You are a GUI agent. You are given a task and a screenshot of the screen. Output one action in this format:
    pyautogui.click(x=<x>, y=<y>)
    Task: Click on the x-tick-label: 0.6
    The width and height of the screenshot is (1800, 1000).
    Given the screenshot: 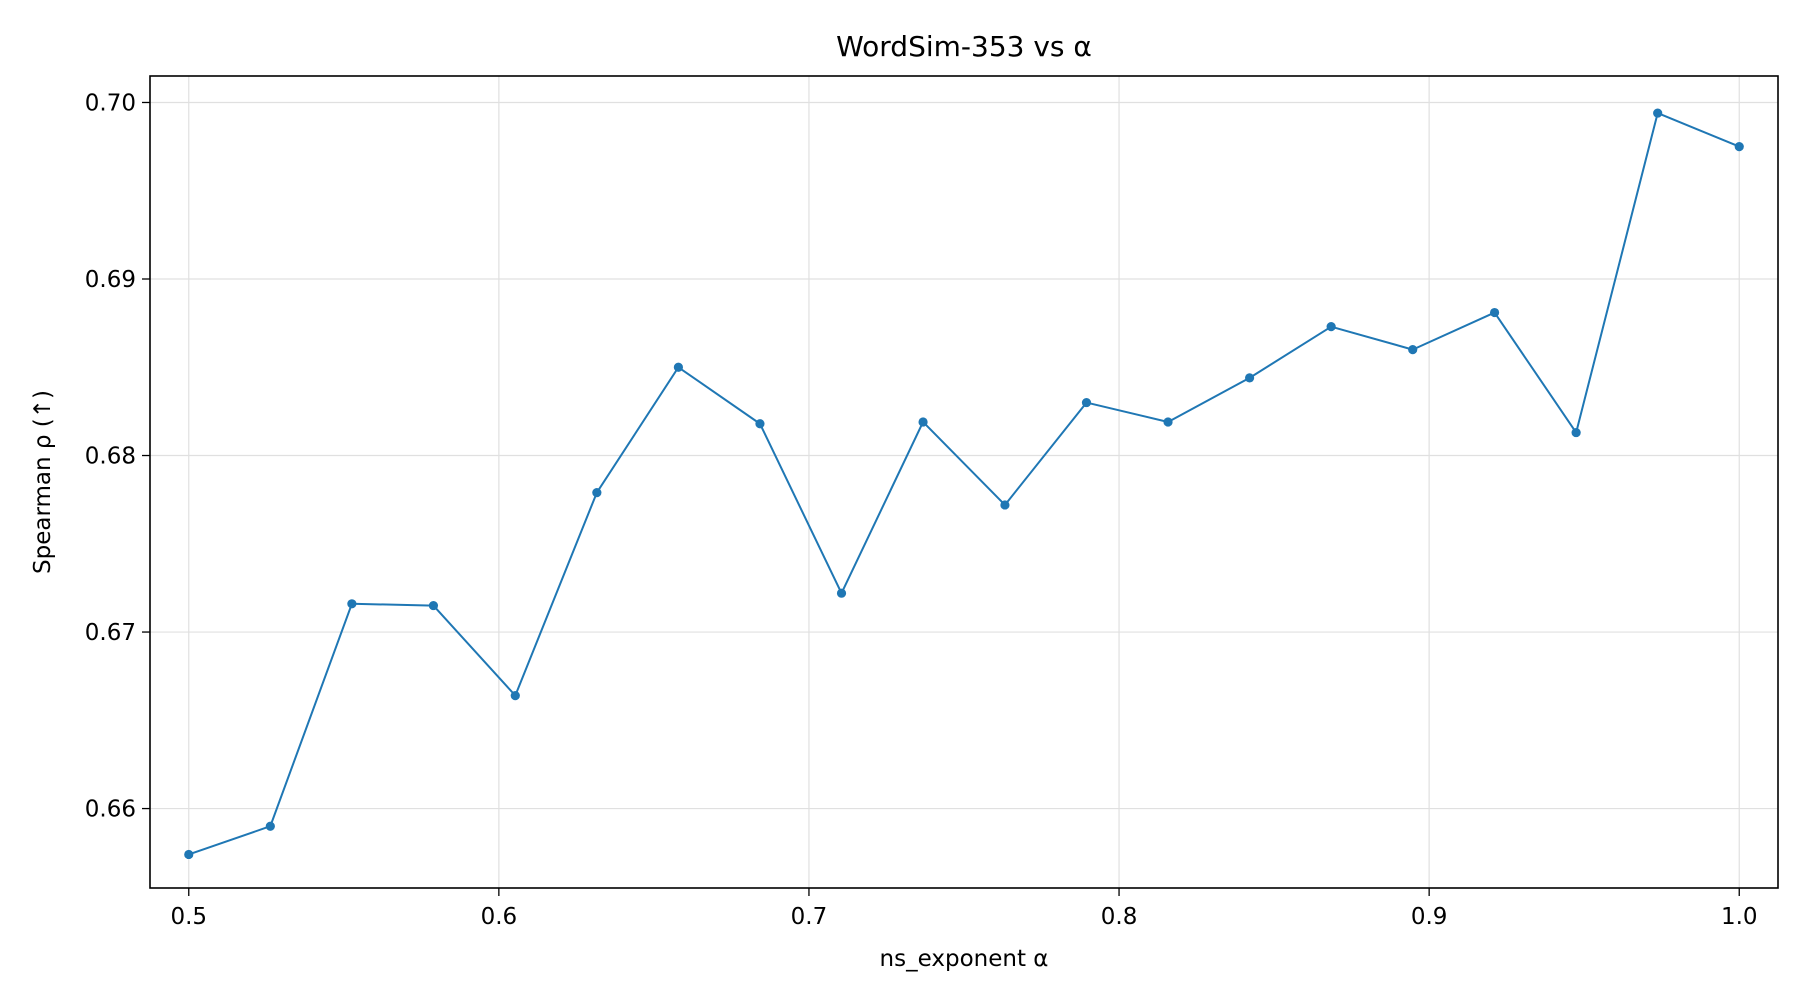 What is the action you would take?
    pyautogui.click(x=499, y=917)
    